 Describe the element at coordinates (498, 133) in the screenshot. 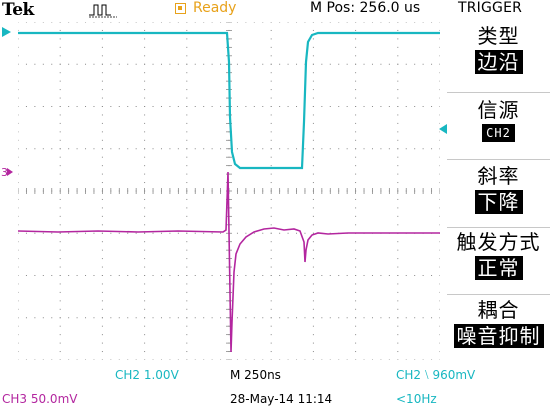

I see `menu-source-value: CH2` at that location.